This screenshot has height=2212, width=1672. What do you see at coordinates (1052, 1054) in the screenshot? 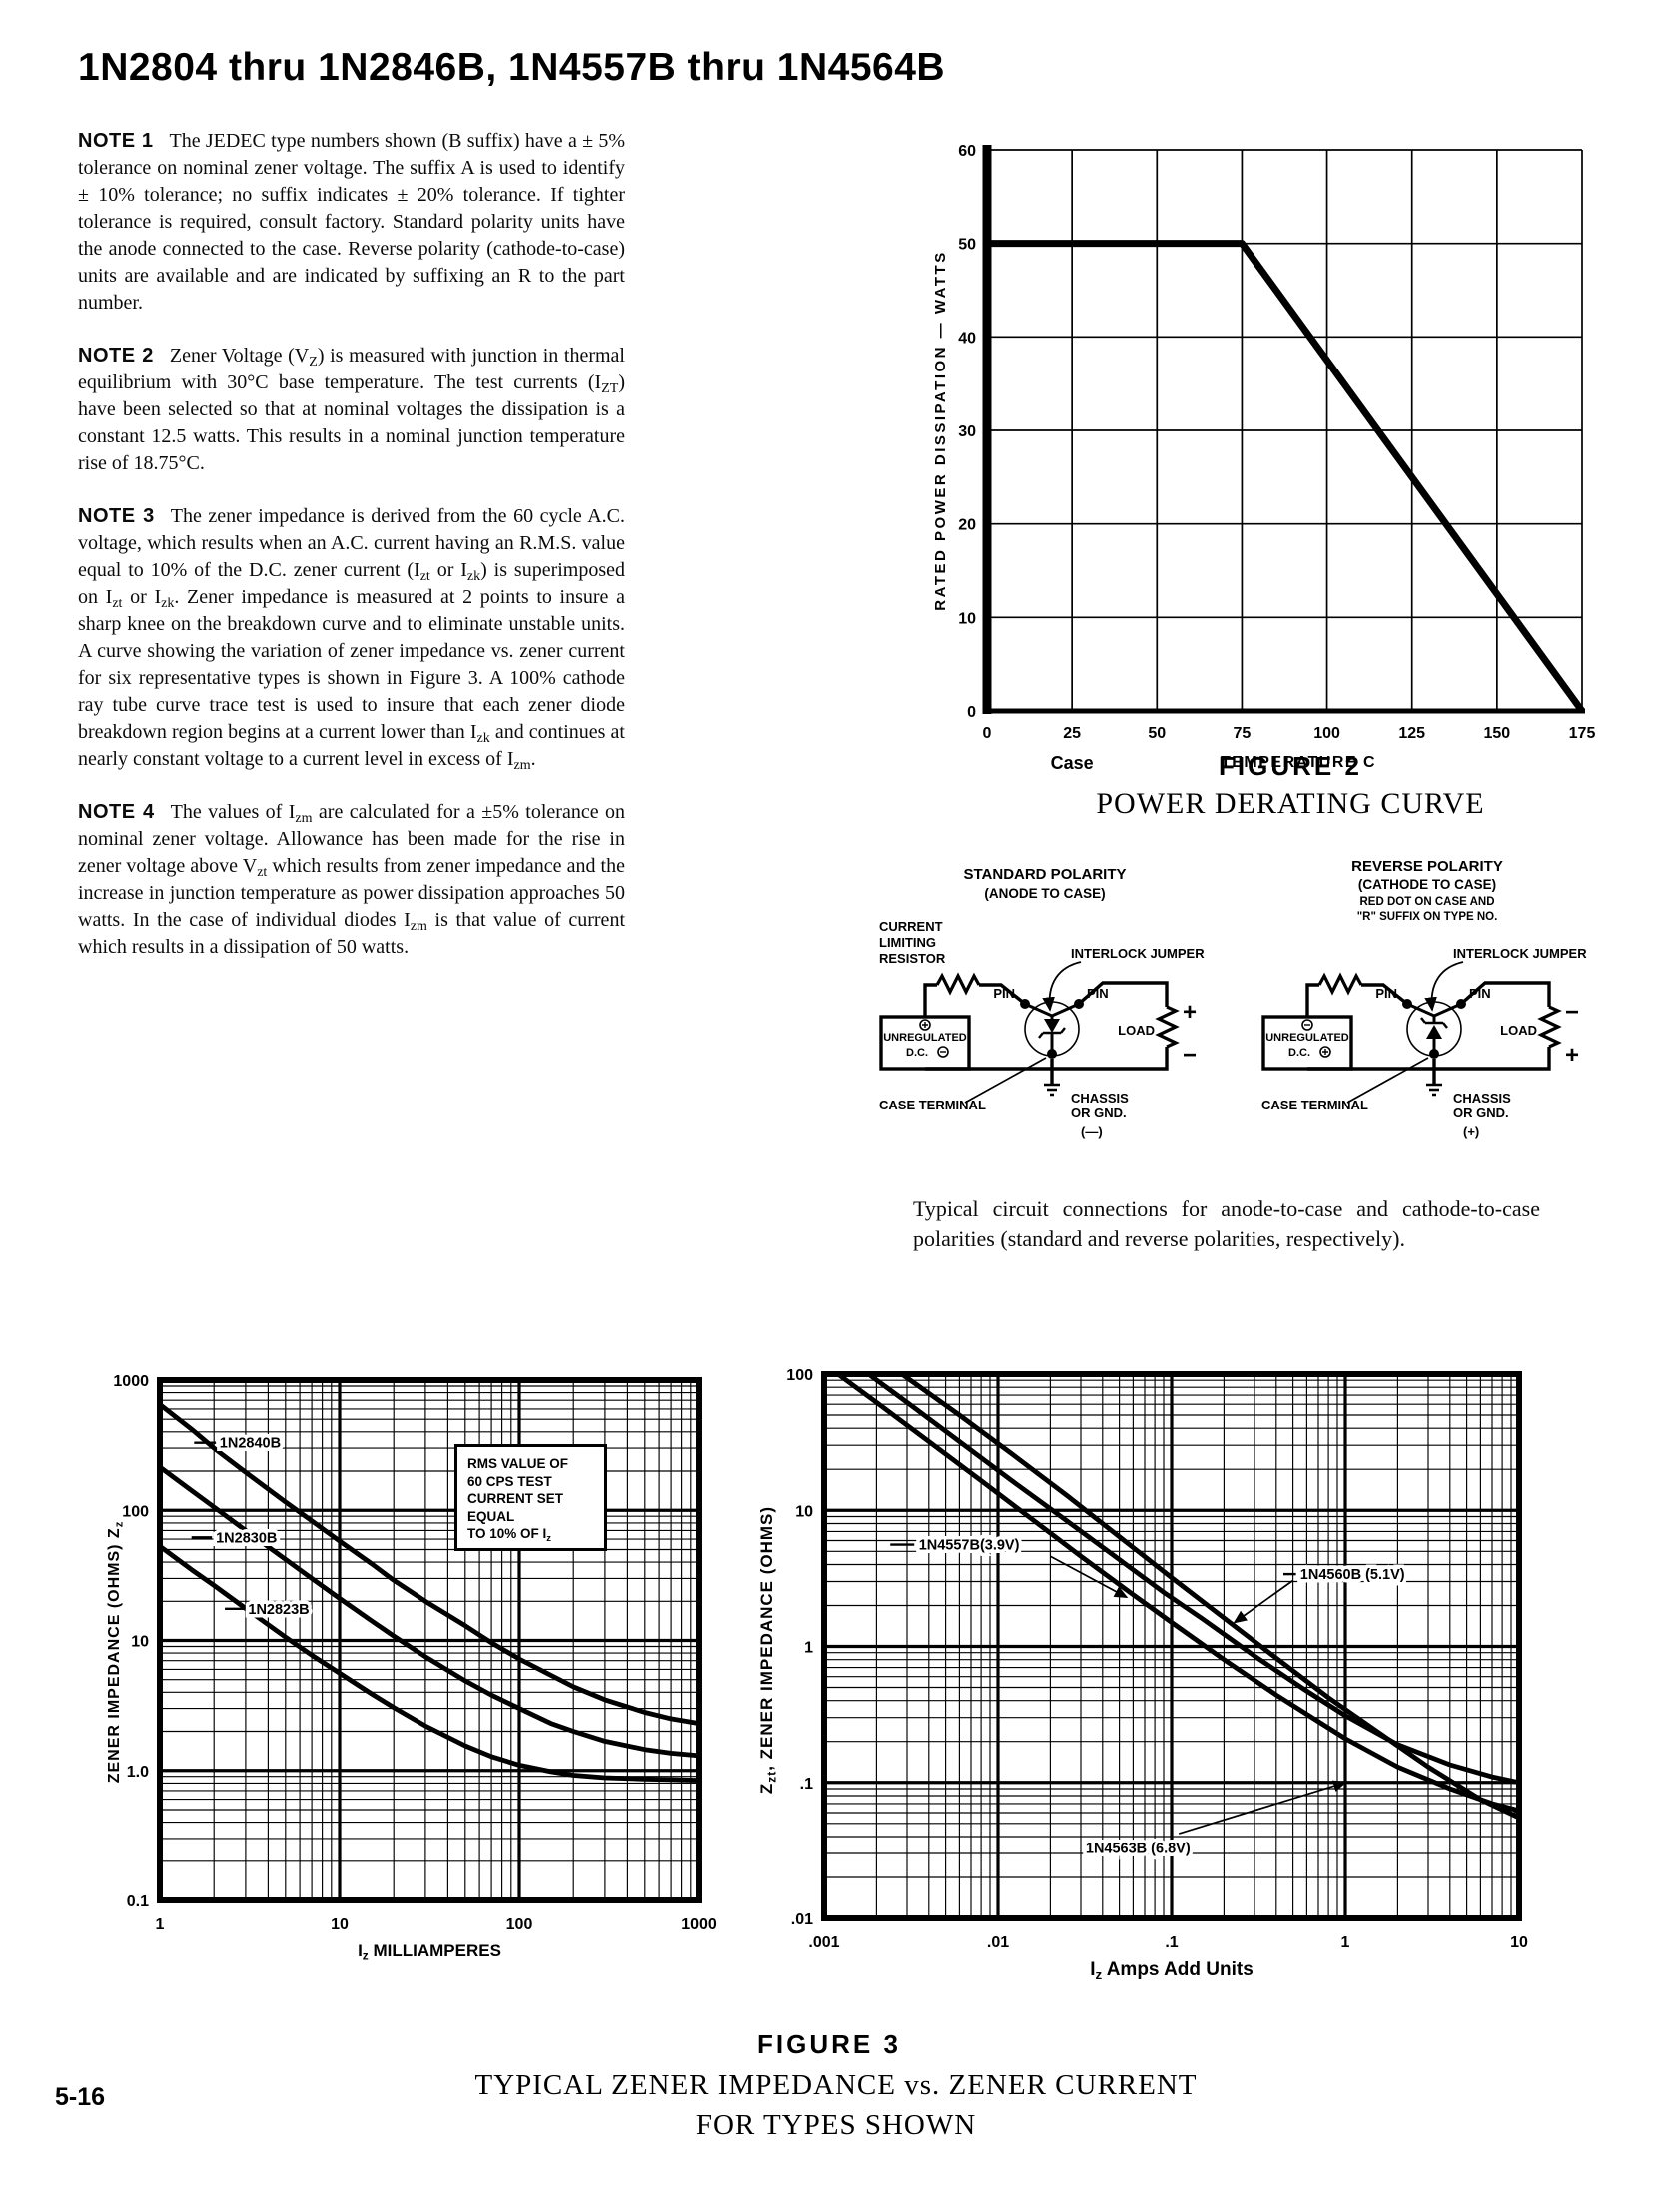
I see `case-node` at bounding box center [1052, 1054].